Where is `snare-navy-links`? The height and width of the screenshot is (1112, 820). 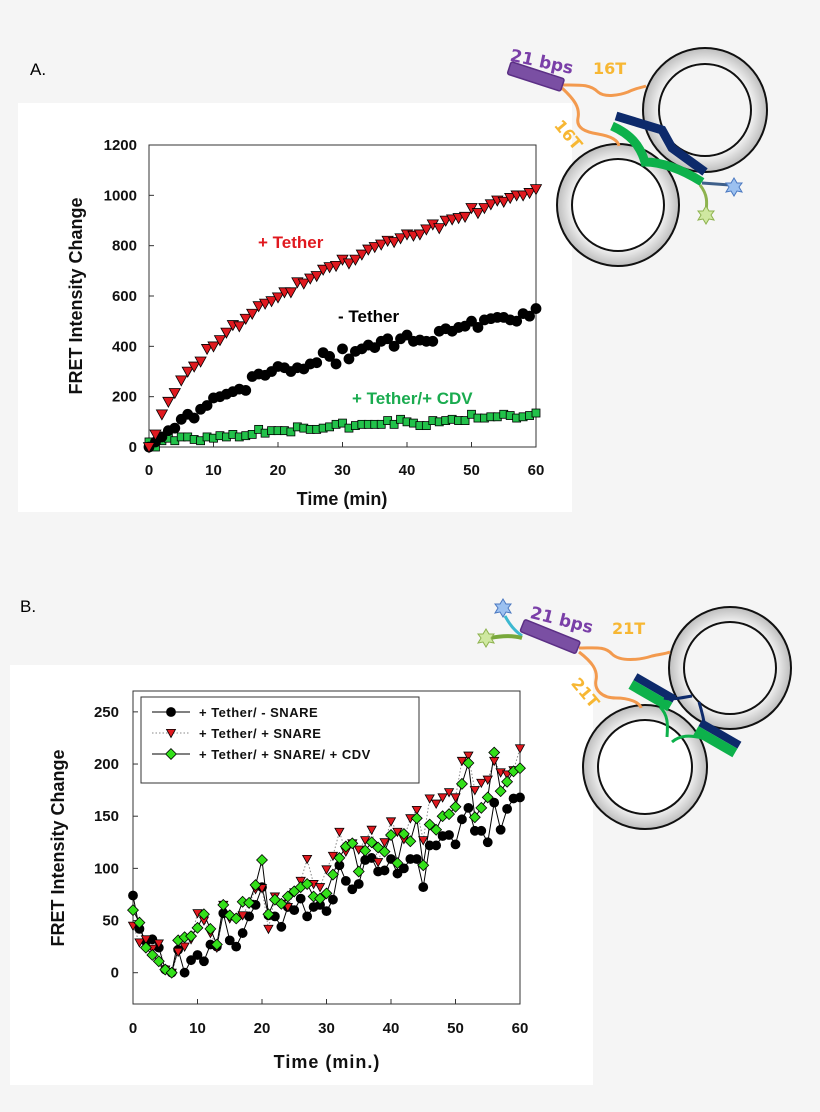 snare-navy-links is located at coordinates (685, 711).